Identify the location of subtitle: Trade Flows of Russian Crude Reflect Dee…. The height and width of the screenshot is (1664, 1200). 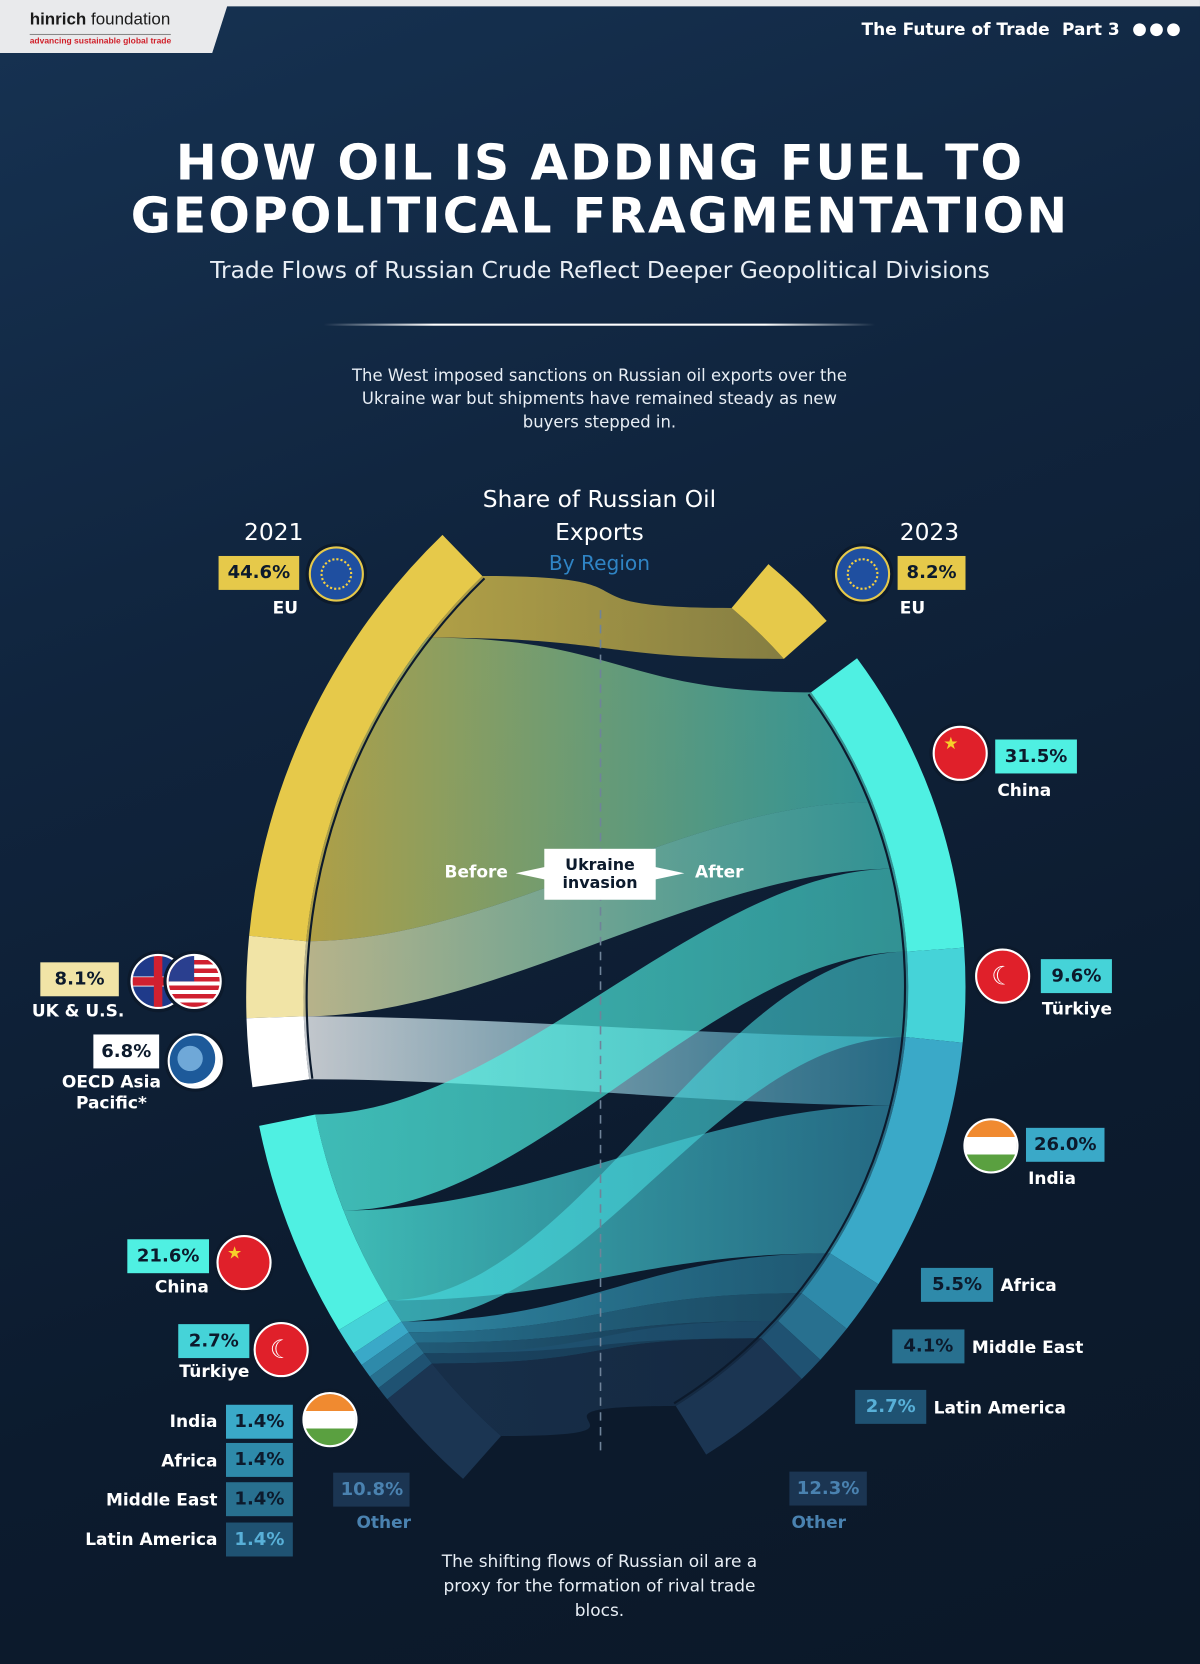
(600, 271).